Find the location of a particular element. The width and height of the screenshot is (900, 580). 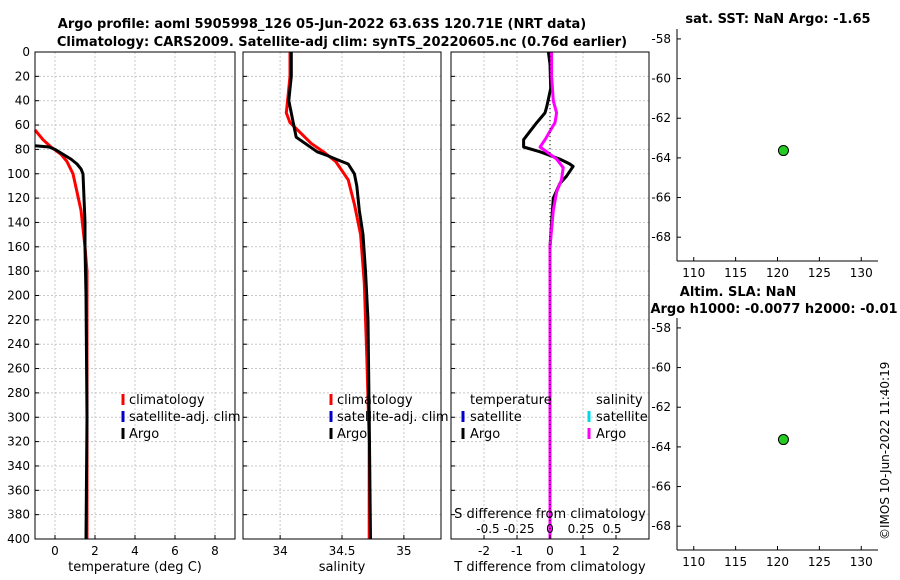

x-tick-label: 4 is located at coordinates (135, 551).